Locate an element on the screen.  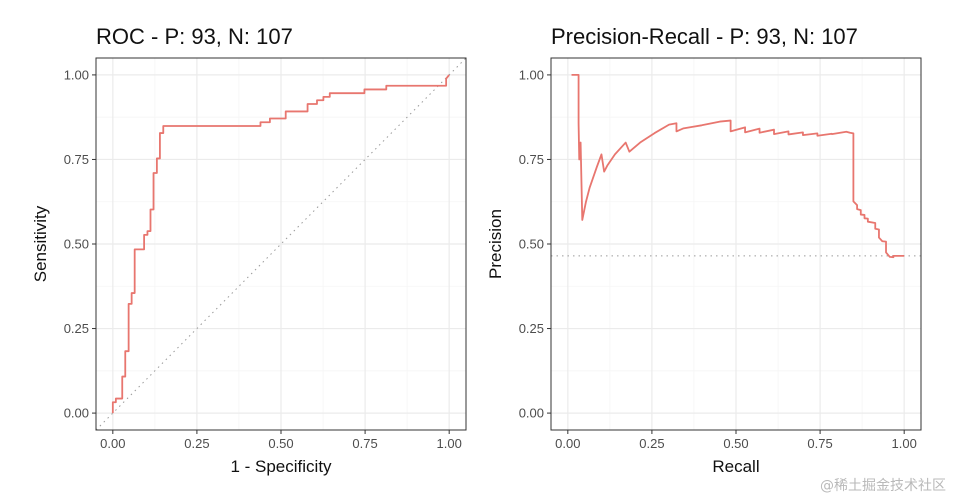
roc-y-tick-label: 0.75 is located at coordinates (76, 159).